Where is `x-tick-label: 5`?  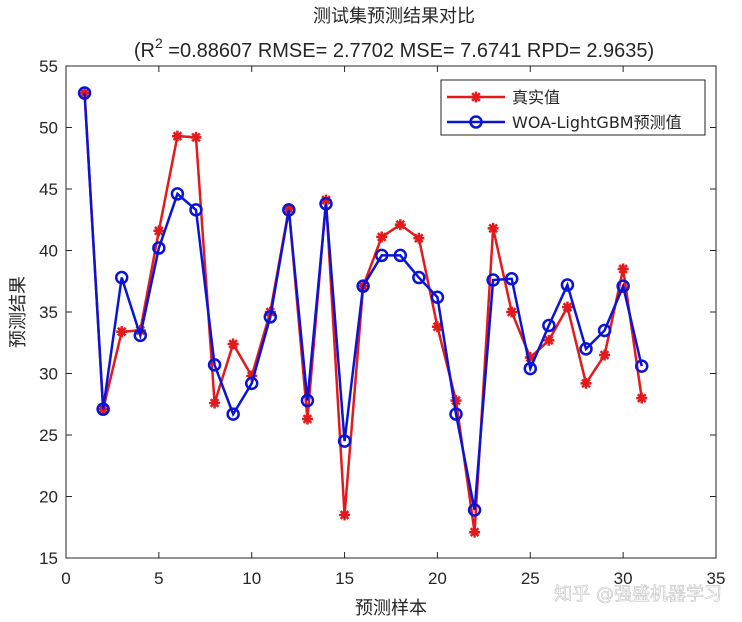
x-tick-label: 5 is located at coordinates (158, 578).